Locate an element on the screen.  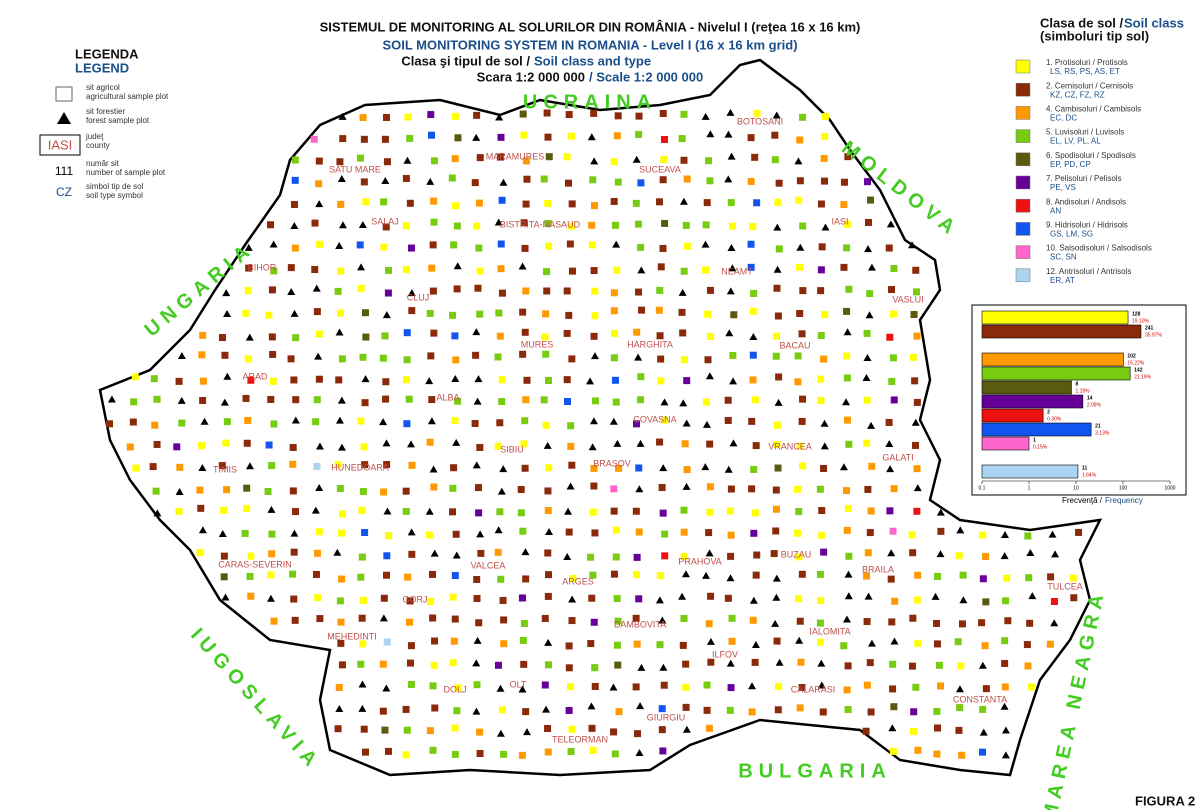
county-label: HARGHITA is located at coordinates (650, 344).